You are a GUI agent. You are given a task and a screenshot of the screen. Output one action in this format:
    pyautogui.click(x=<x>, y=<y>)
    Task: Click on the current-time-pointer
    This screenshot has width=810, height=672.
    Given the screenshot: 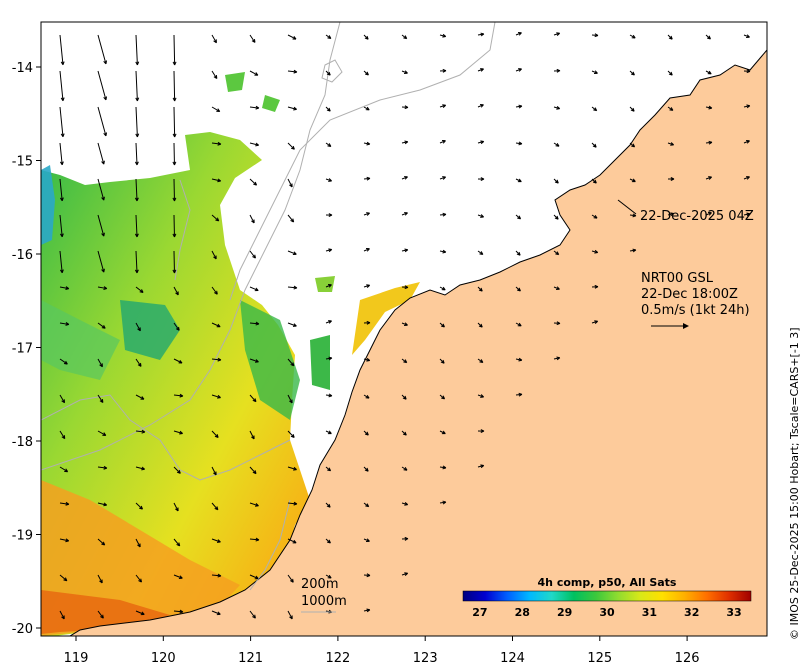 What is the action you would take?
    pyautogui.click(x=627, y=207)
    